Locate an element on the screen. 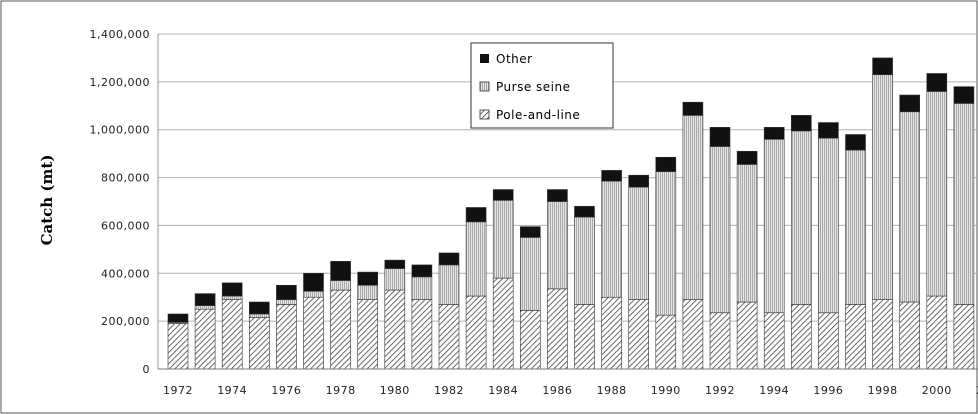 The width and height of the screenshot is (978, 414). bar-other-1982 is located at coordinates (449, 259).